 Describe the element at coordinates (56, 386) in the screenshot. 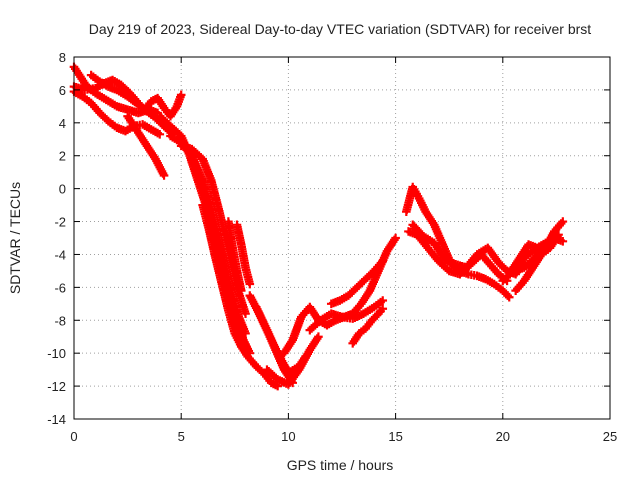

I see `y-tick-label: -12` at that location.